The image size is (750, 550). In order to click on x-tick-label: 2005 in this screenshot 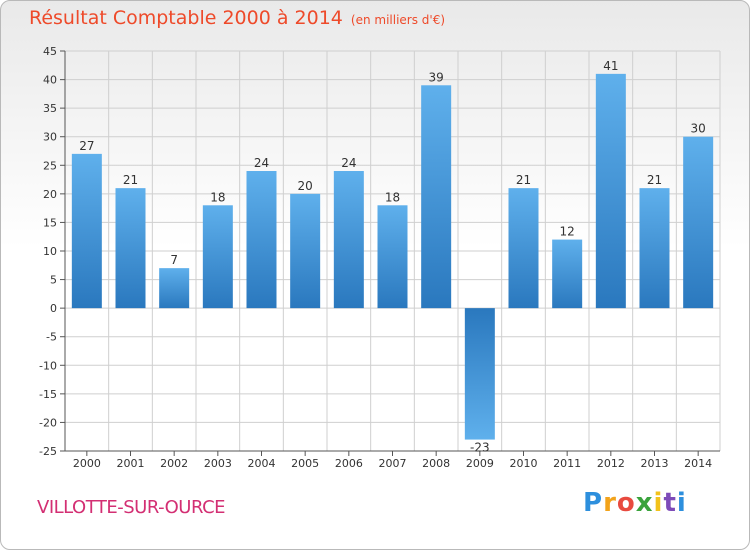, I will do `click(305, 463)`.